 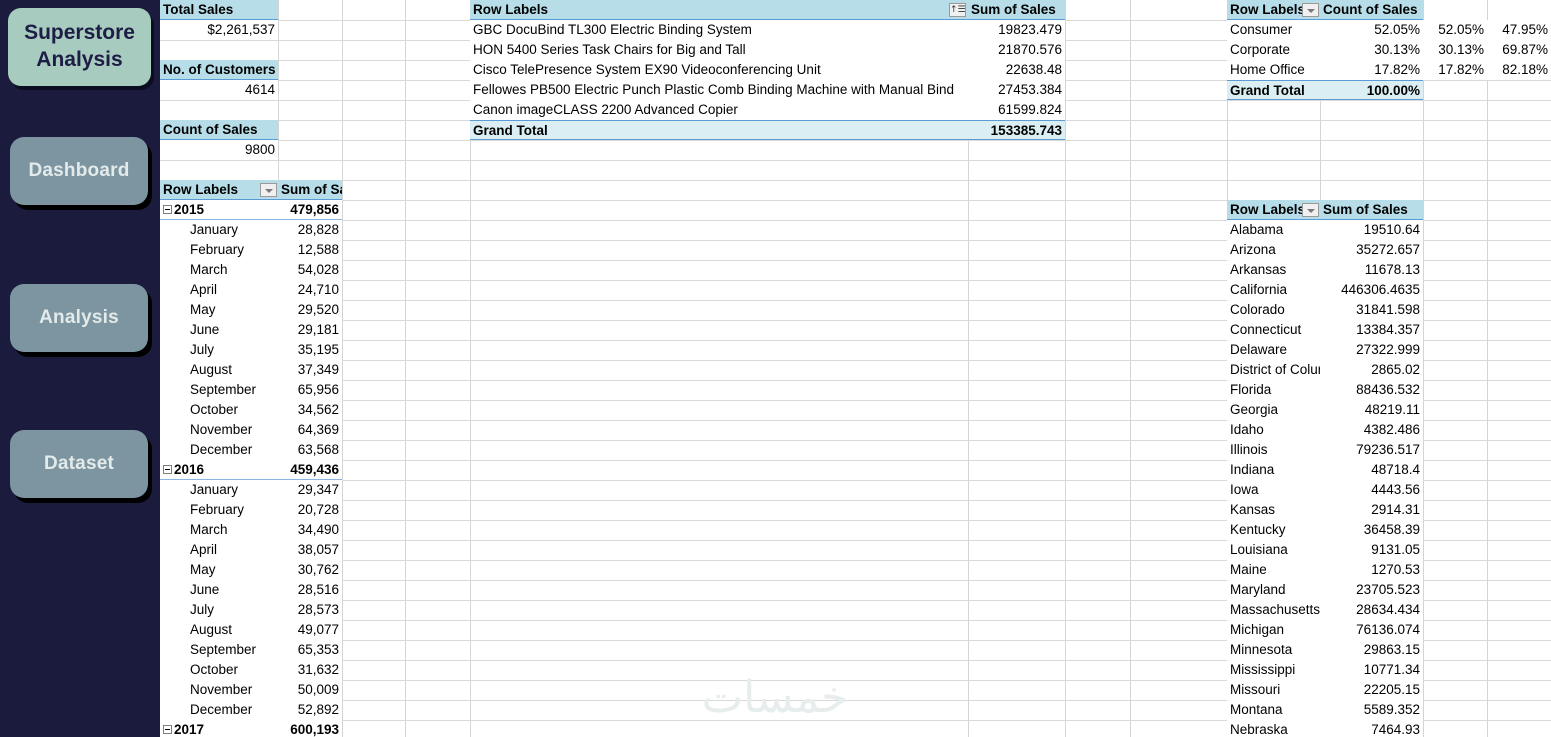 I want to click on monthly-pivot-header-value: Sum of Sales, so click(x=310, y=190).